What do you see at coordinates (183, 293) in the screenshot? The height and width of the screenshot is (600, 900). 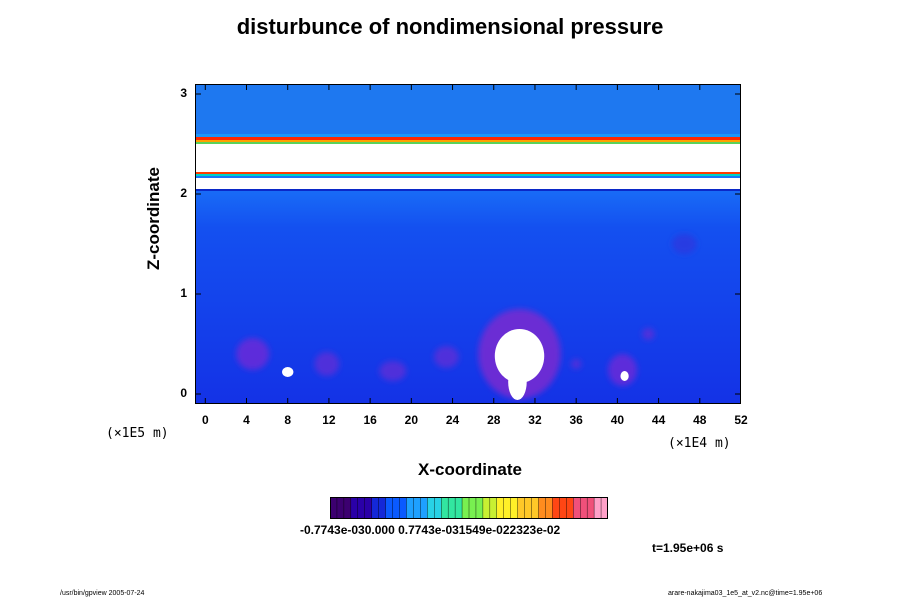 I see `y-tick-label: 1` at bounding box center [183, 293].